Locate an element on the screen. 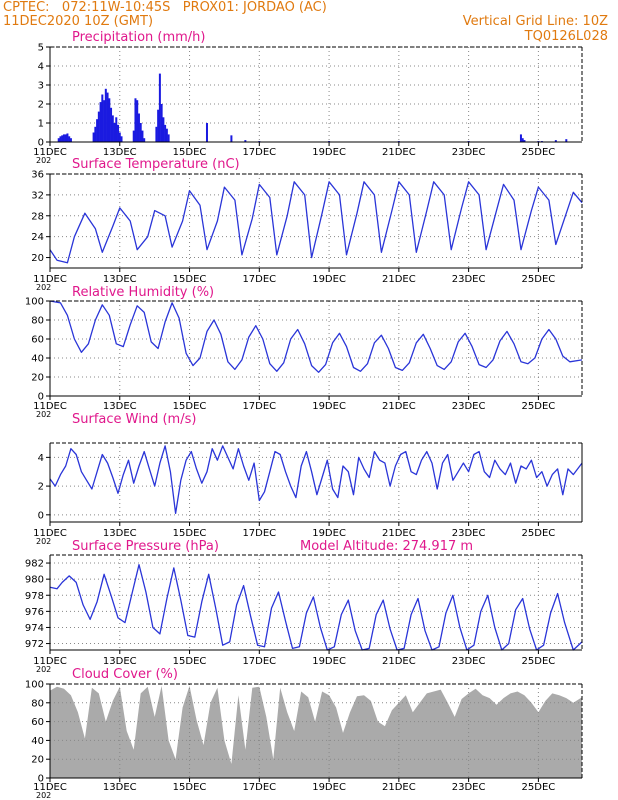 The width and height of the screenshot is (618, 800). wind-line is located at coordinates (316, 480).